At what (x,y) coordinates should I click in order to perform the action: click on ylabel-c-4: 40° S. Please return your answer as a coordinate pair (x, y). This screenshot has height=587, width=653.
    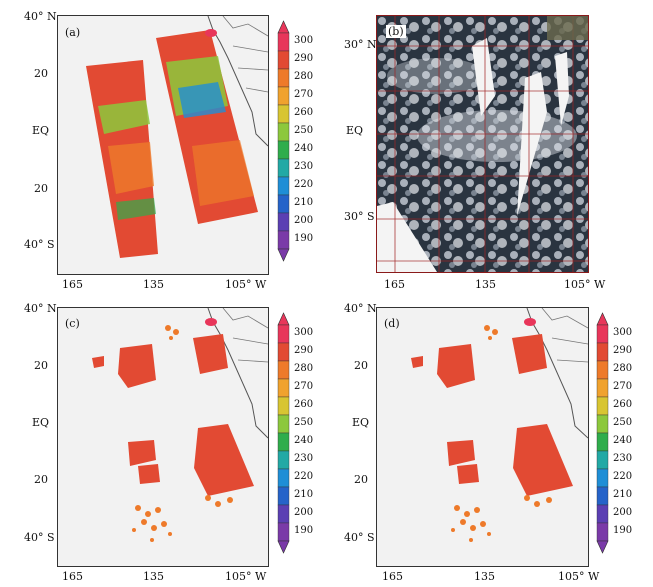
    Looking at the image, I should click on (39, 537).